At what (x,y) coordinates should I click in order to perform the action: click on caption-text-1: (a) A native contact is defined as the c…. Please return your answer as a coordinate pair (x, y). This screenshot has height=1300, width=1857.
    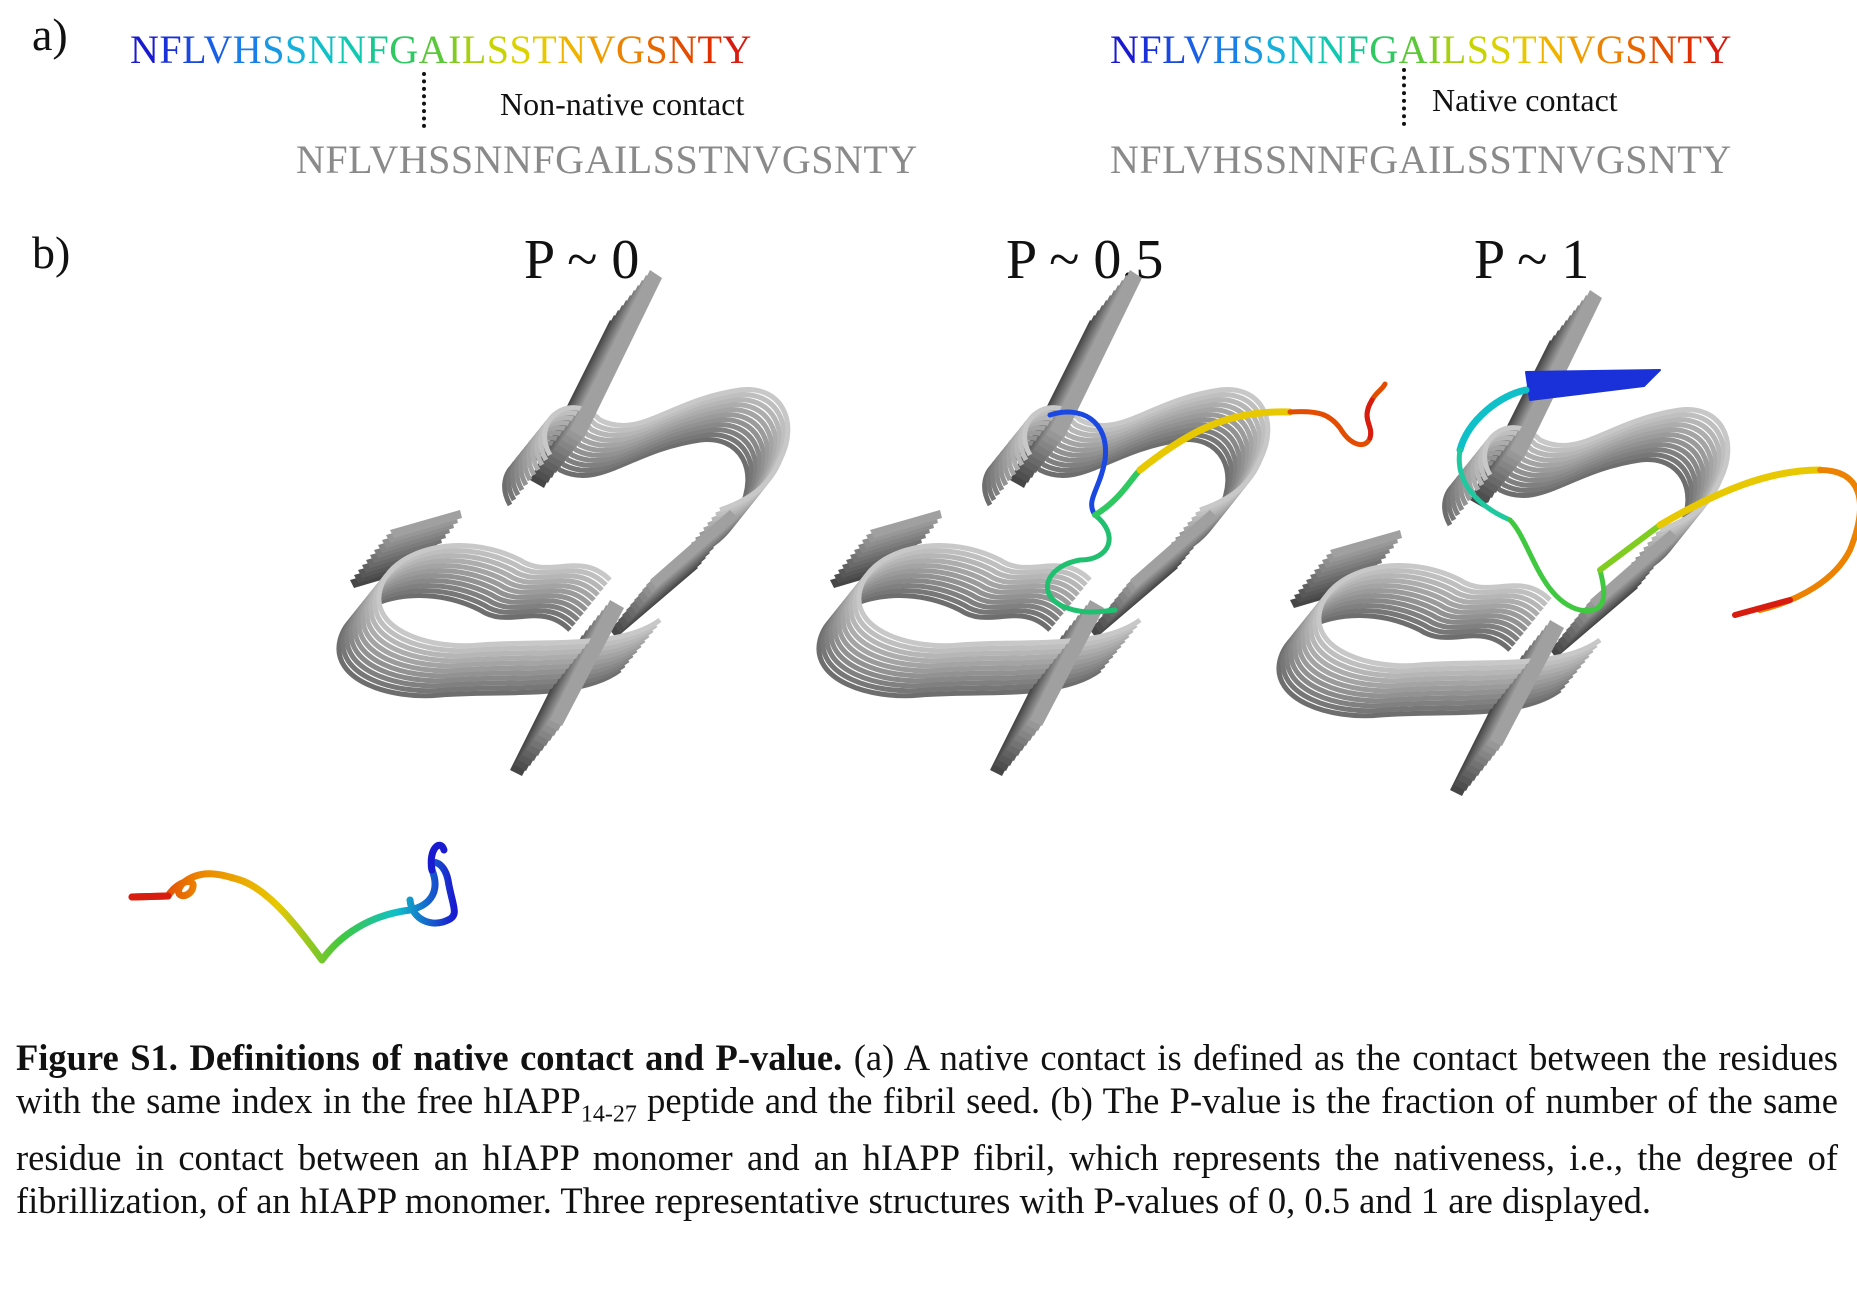
    Looking at the image, I should click on (927, 1079).